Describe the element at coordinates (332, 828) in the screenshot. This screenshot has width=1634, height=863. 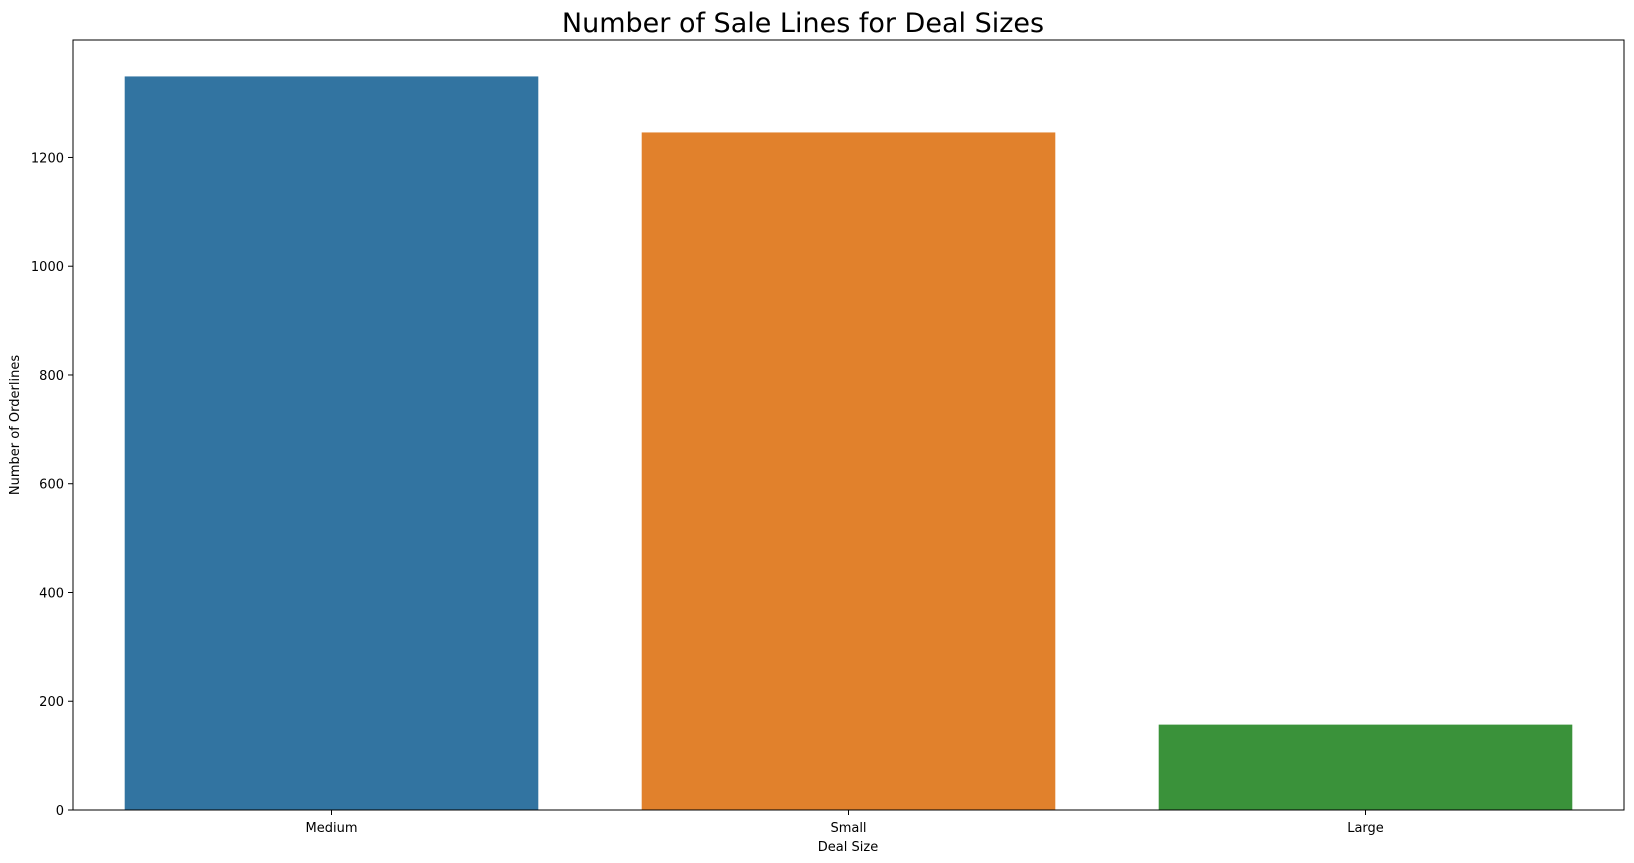
I see `x-tick-label: Medium` at that location.